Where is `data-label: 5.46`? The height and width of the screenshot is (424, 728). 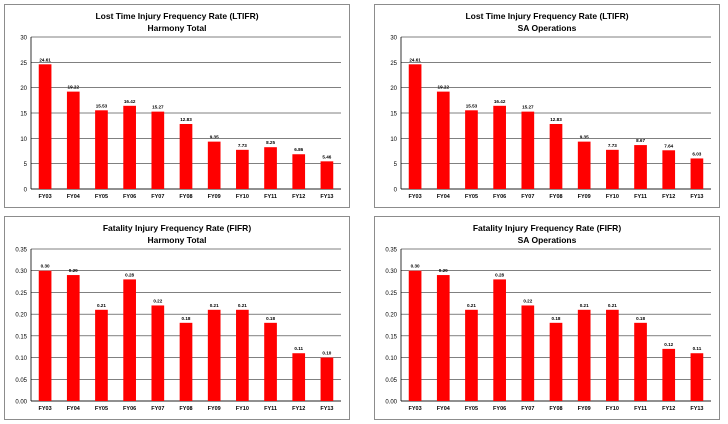 data-label: 5.46 is located at coordinates (326, 156).